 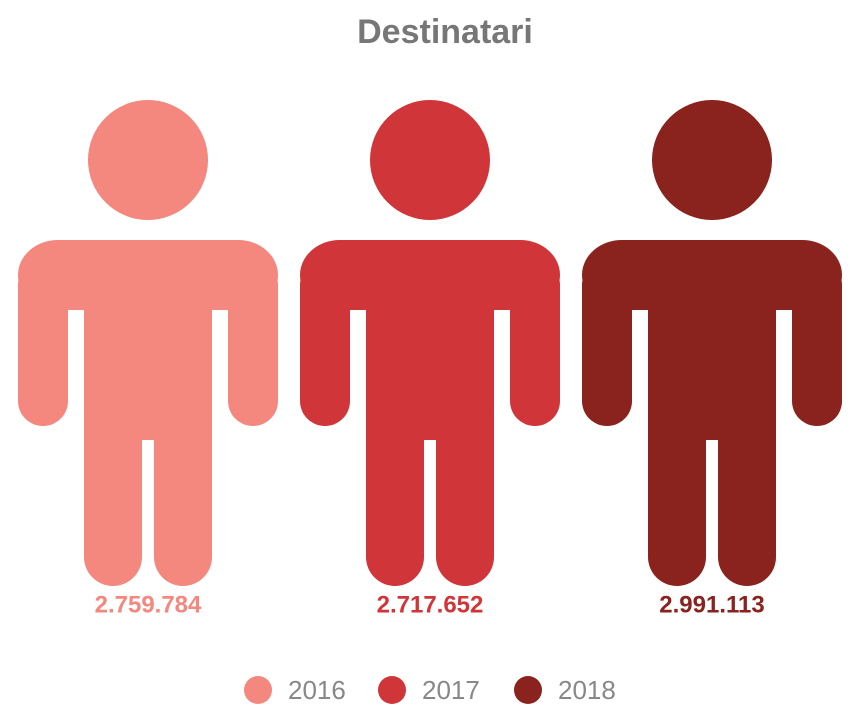 I want to click on legend-label: 2016, so click(x=317, y=690).